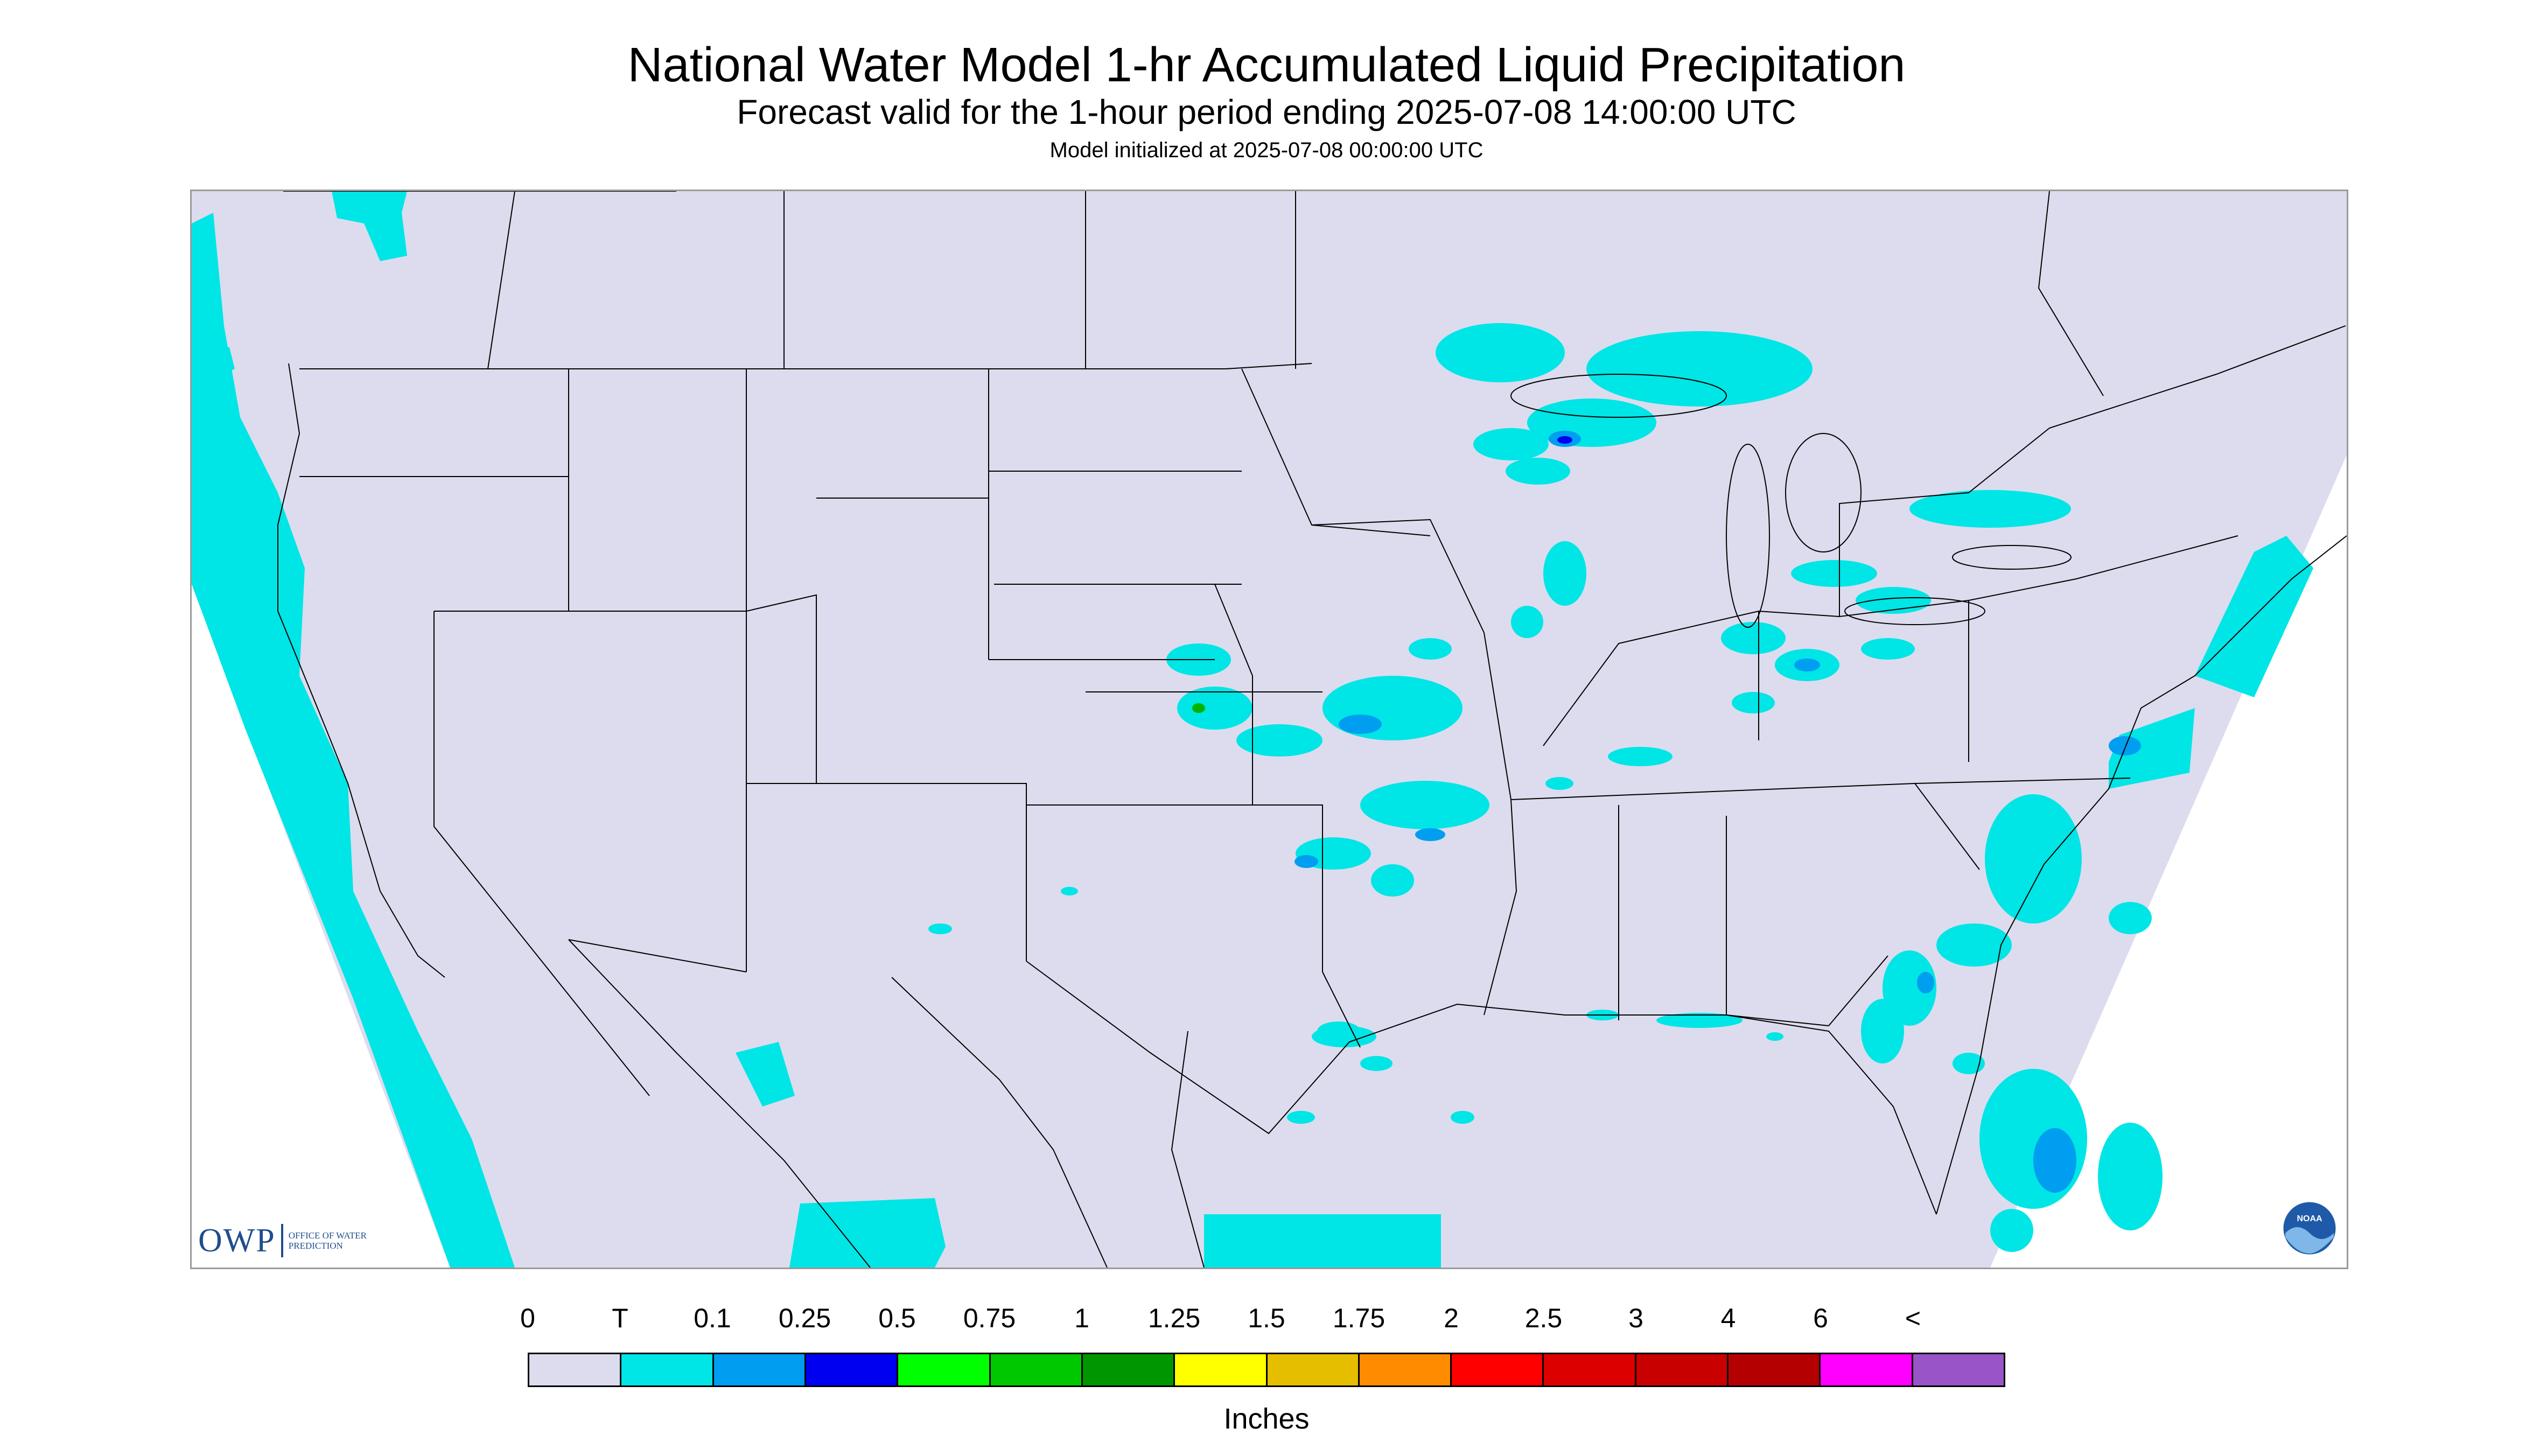  I want to click on atlantic-precip, so click(2087, 894).